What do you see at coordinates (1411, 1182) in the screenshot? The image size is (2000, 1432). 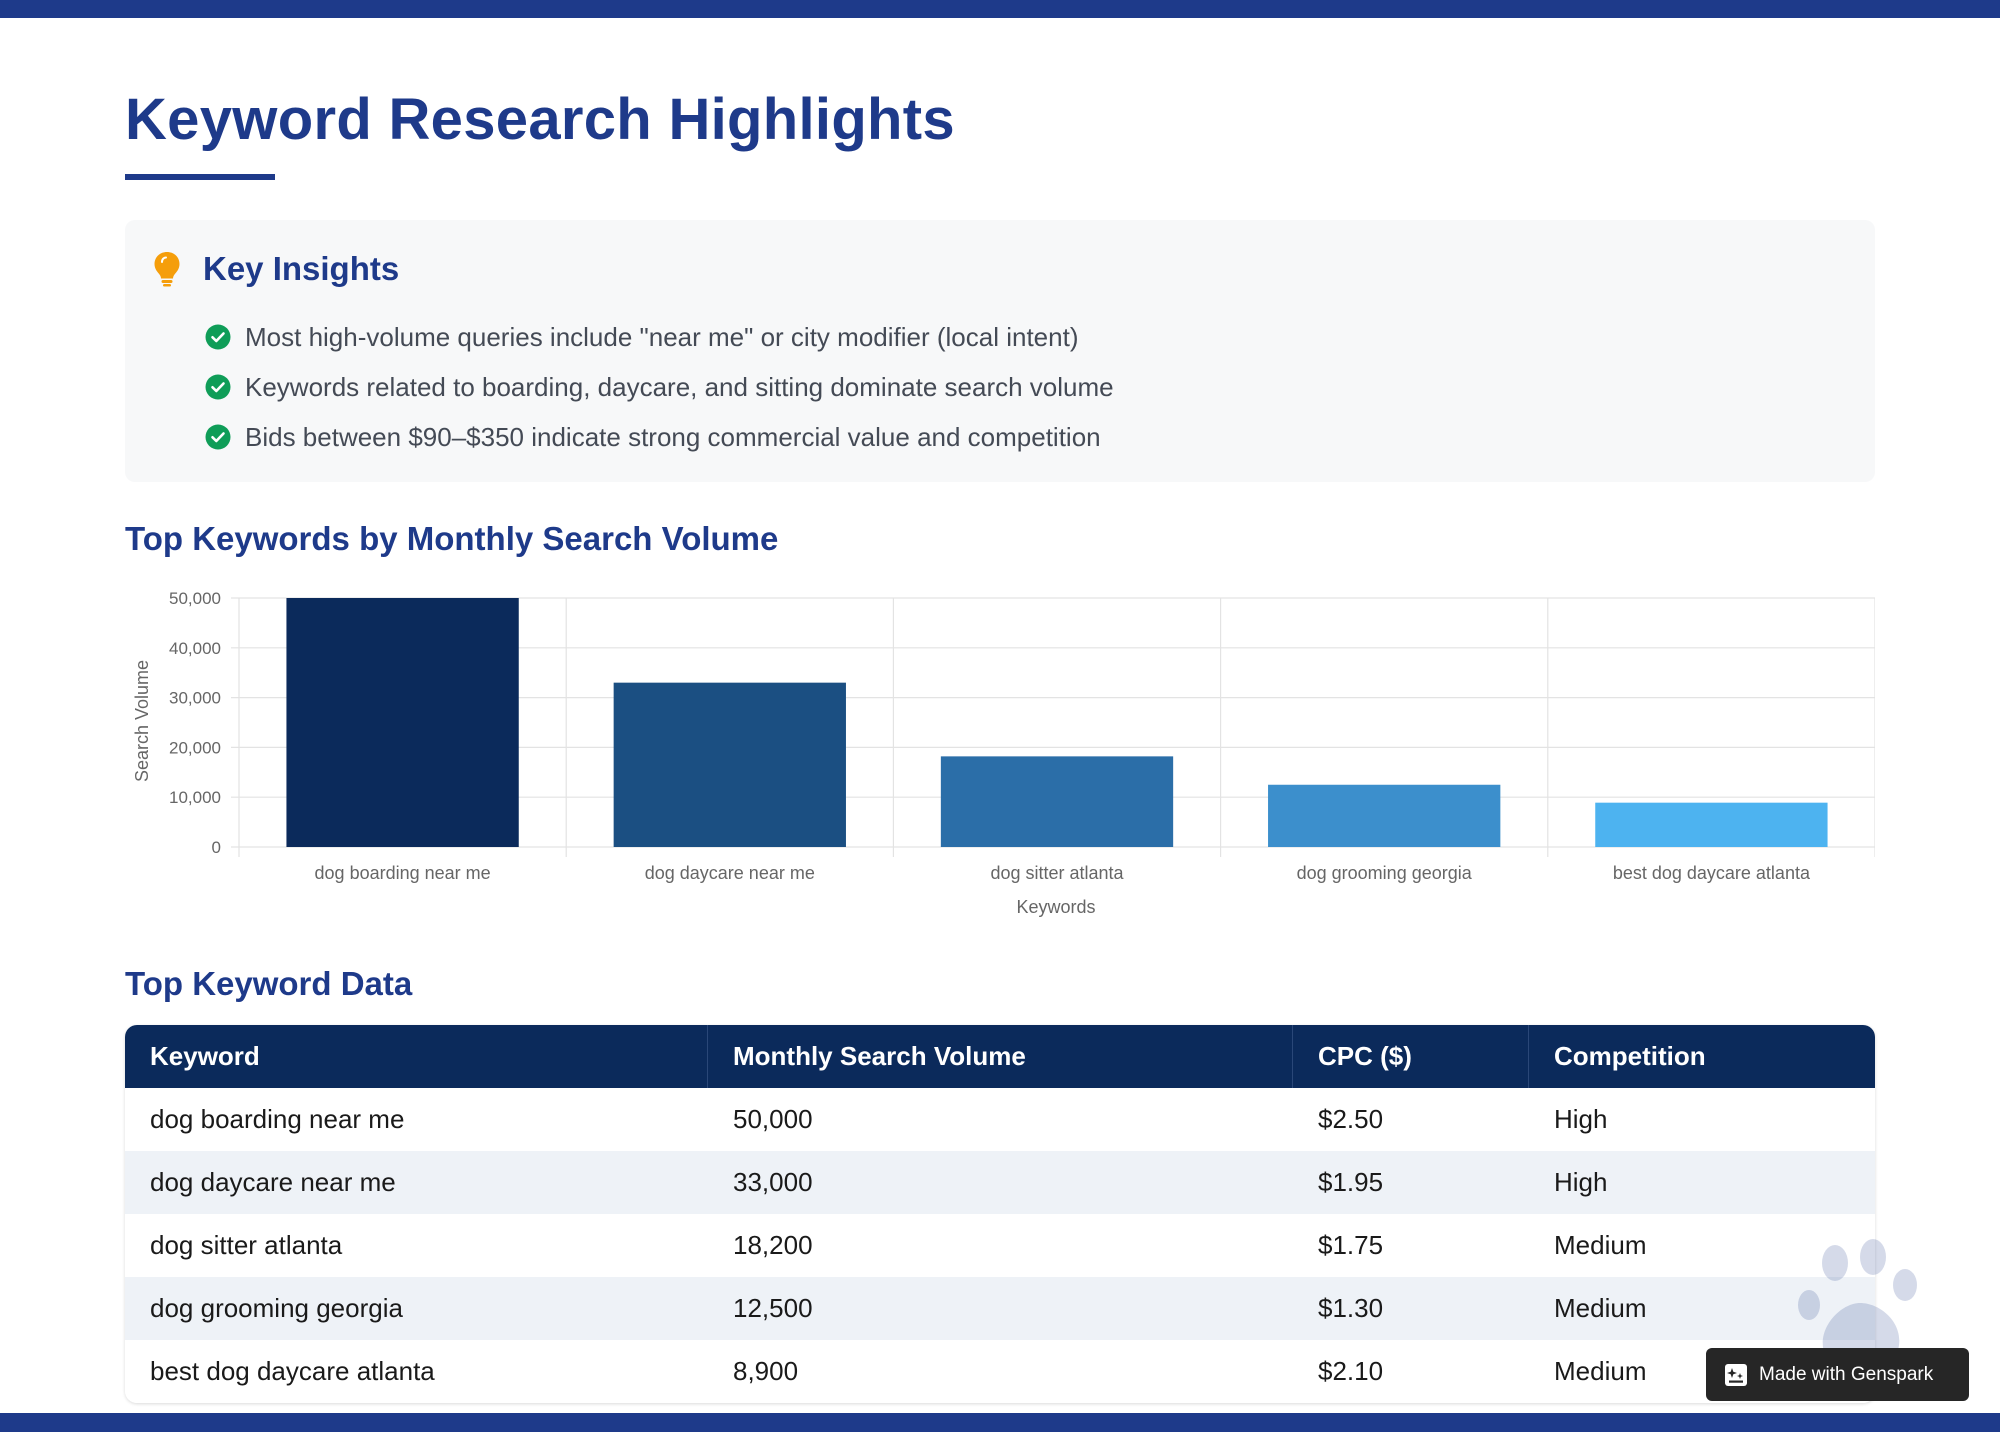 I see `cell-cpc: $1.95` at bounding box center [1411, 1182].